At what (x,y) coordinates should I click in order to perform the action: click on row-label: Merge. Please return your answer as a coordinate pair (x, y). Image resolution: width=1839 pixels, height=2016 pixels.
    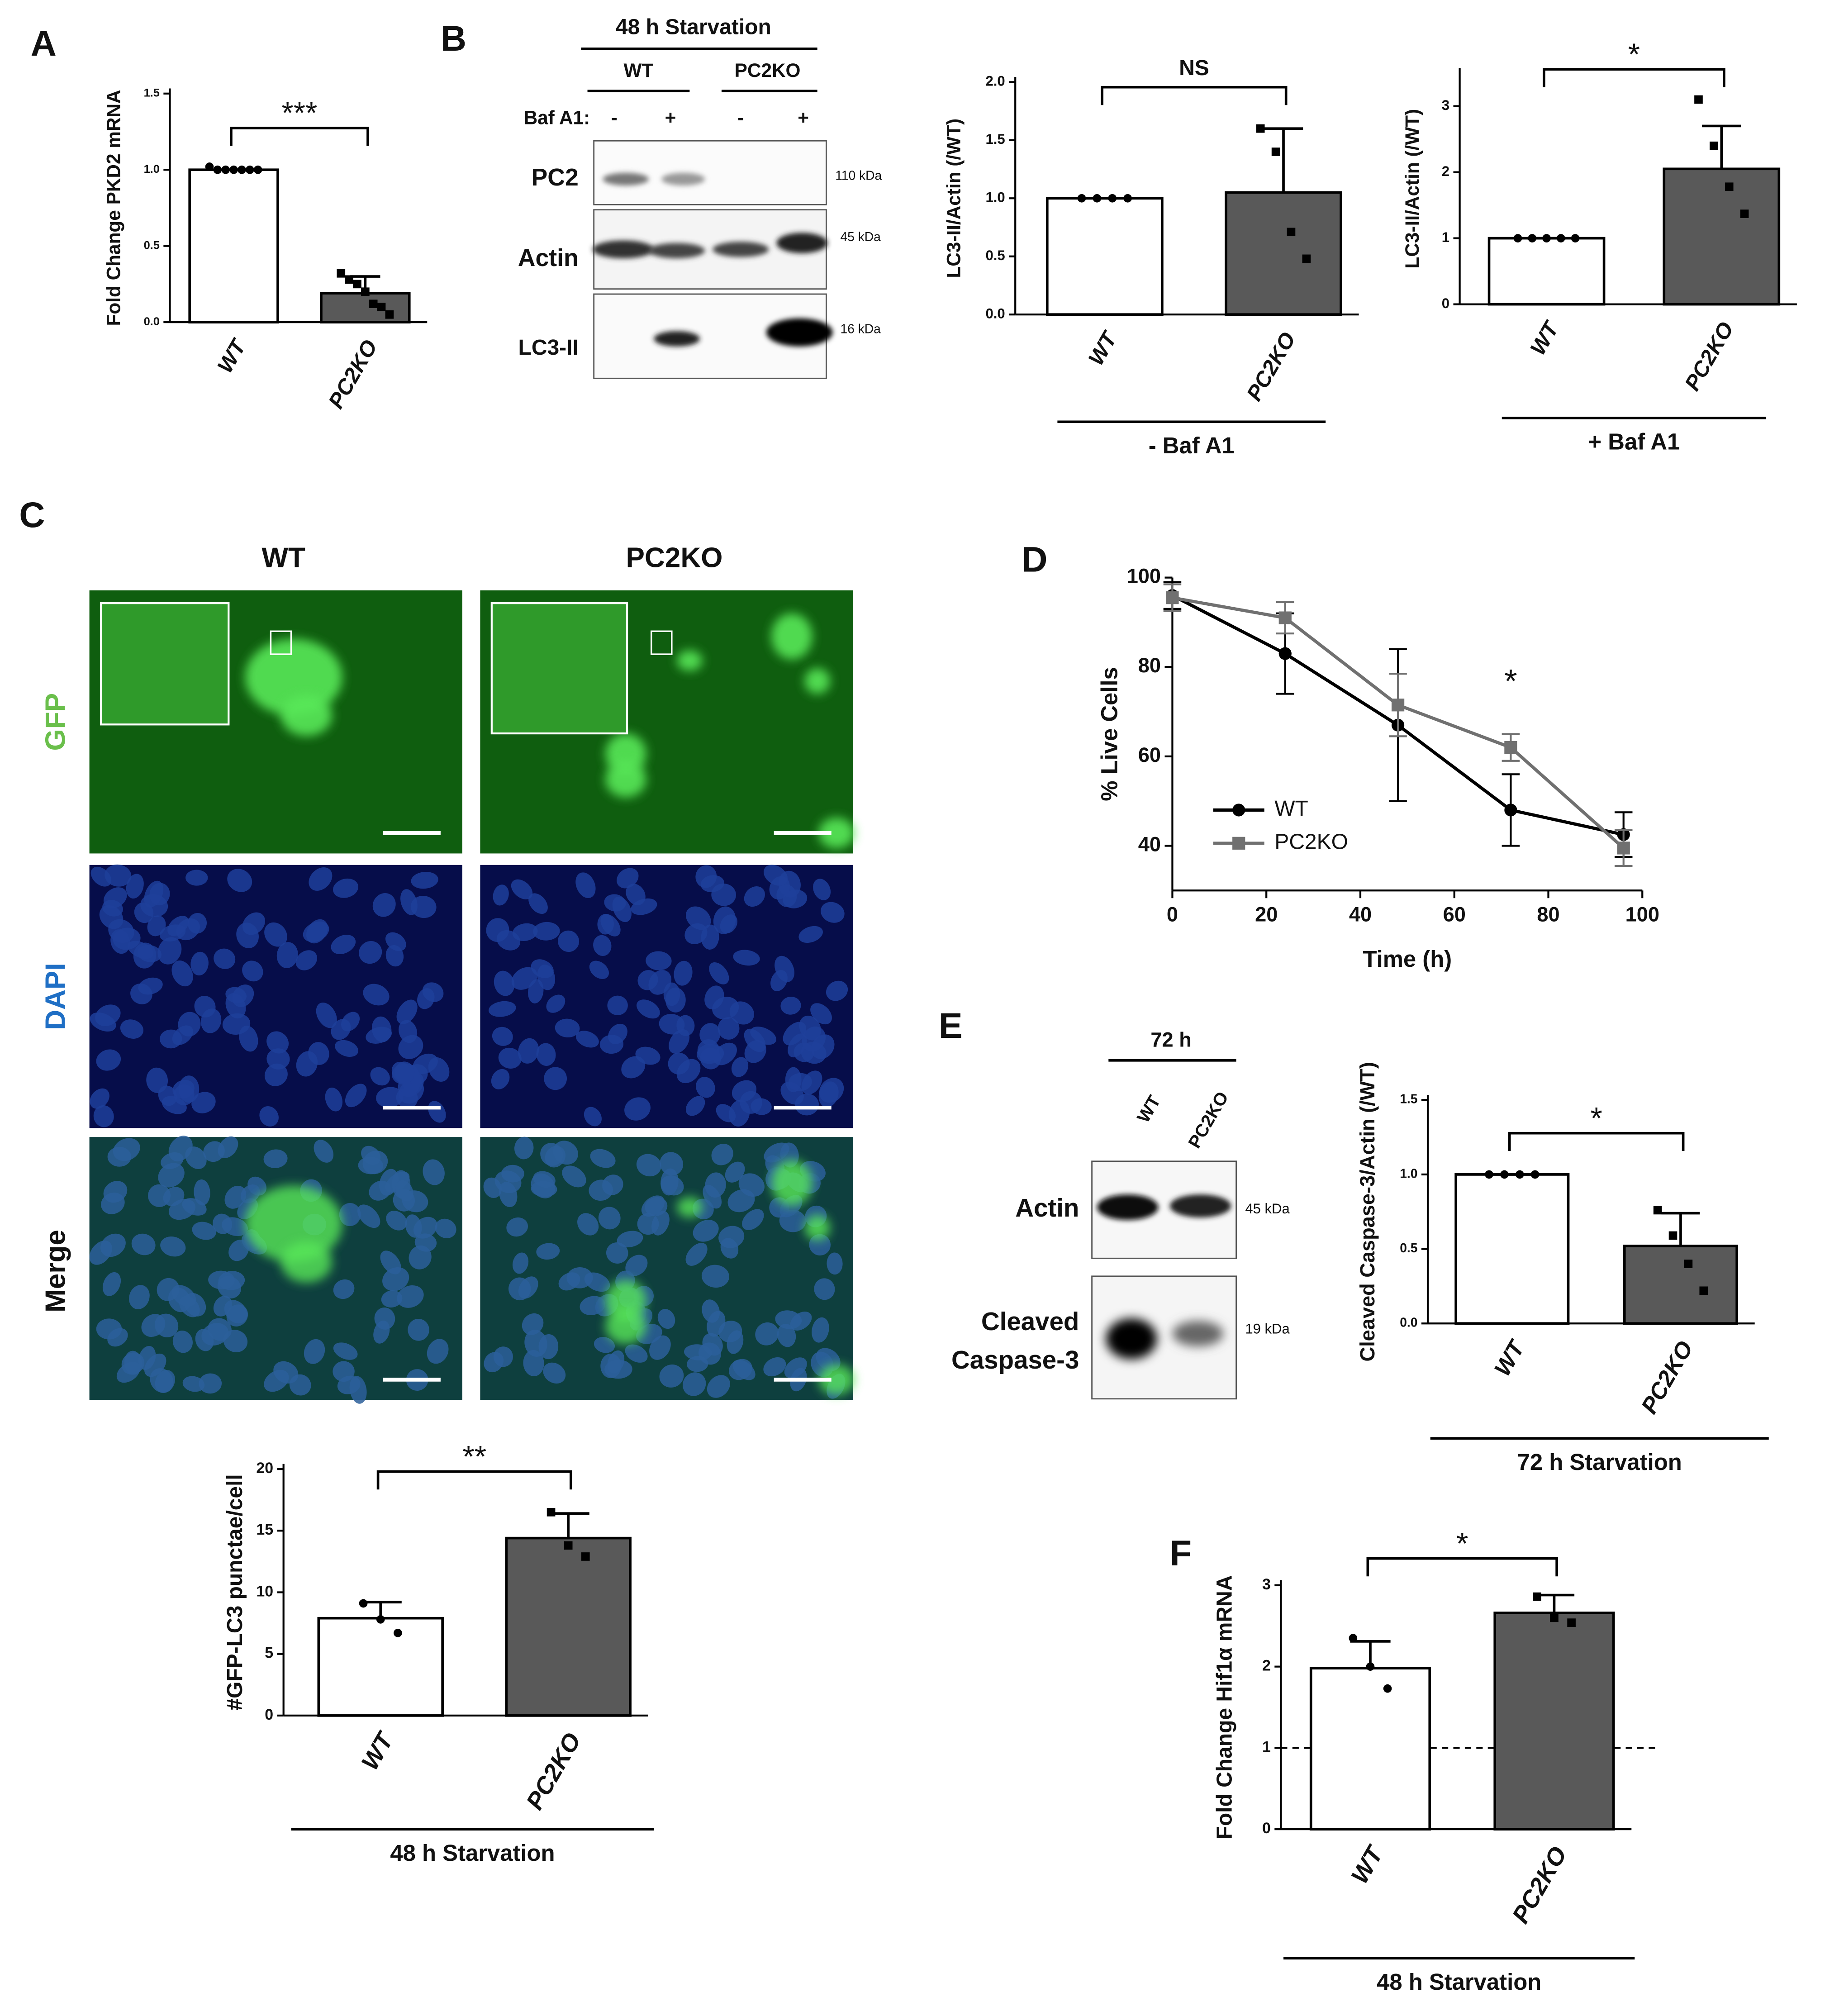
    Looking at the image, I should click on (55, 1271).